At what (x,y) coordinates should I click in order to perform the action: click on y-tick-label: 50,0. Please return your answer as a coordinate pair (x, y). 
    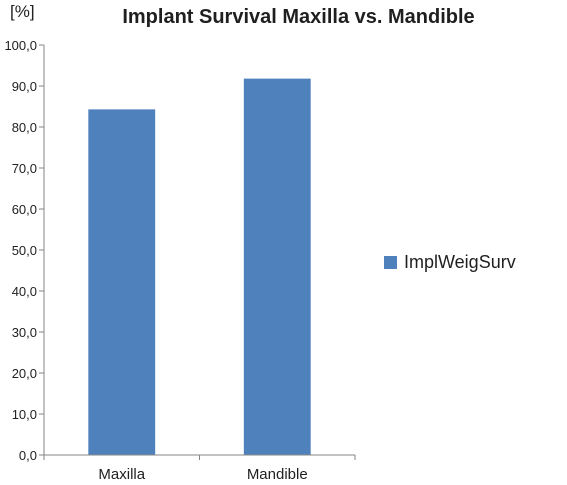
    Looking at the image, I should click on (24, 250).